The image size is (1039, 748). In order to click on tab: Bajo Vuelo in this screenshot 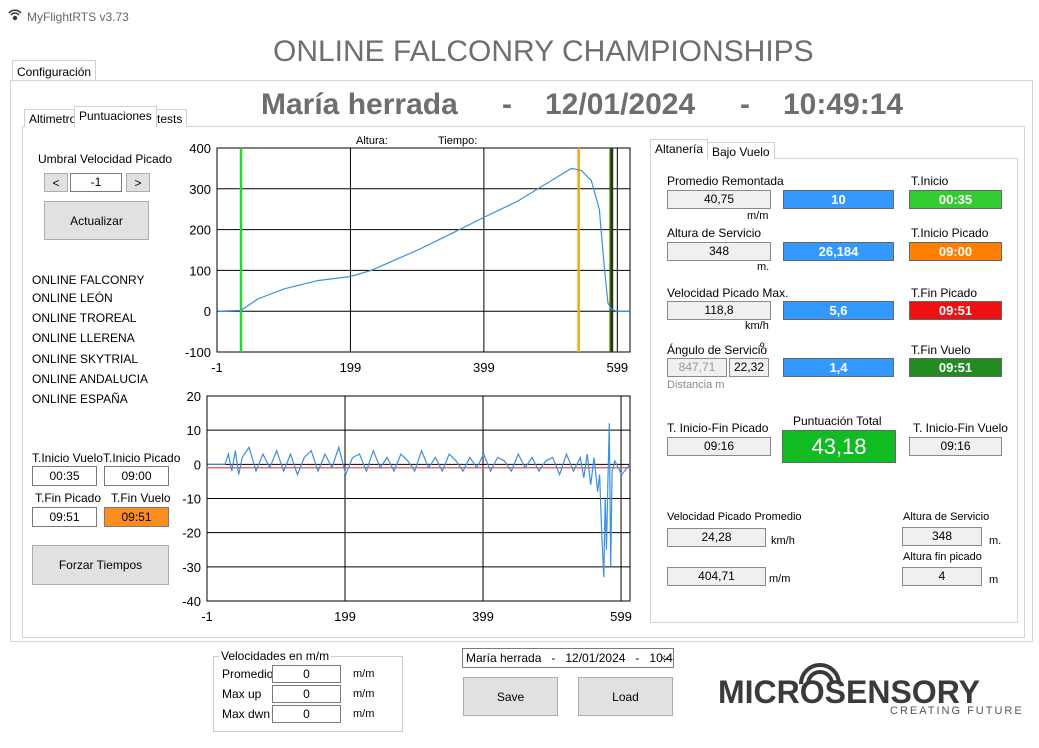, I will do `click(741, 150)`.